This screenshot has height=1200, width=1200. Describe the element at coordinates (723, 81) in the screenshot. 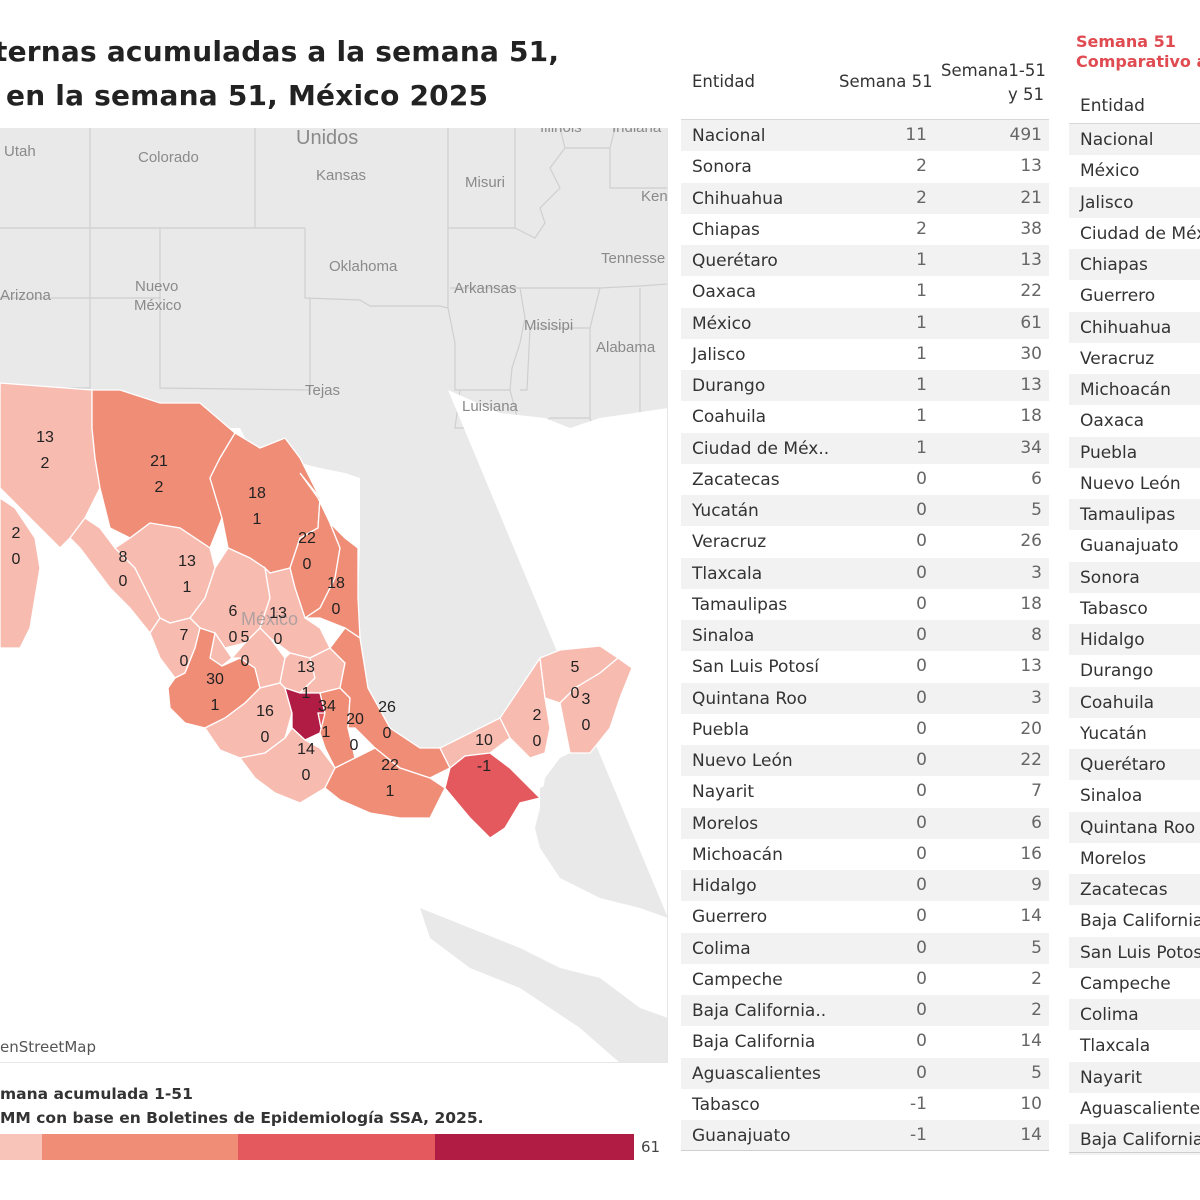

I see `header-entidad: Entidad` at that location.